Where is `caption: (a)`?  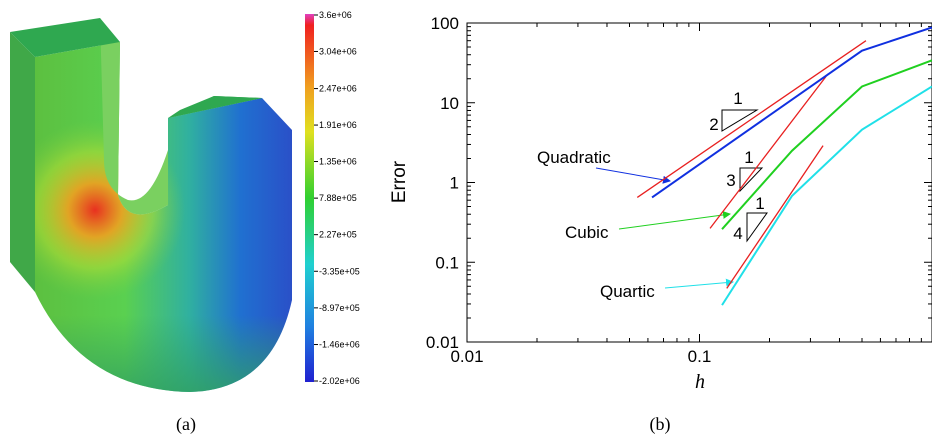
caption: (a) is located at coordinates (186, 424).